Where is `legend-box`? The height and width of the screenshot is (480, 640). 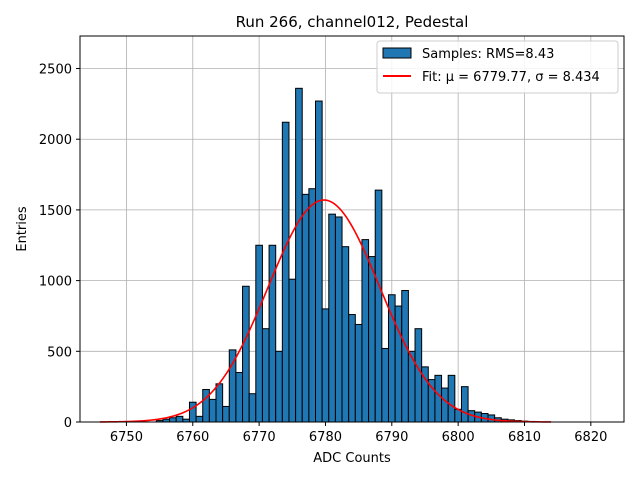
legend-box is located at coordinates (497, 67).